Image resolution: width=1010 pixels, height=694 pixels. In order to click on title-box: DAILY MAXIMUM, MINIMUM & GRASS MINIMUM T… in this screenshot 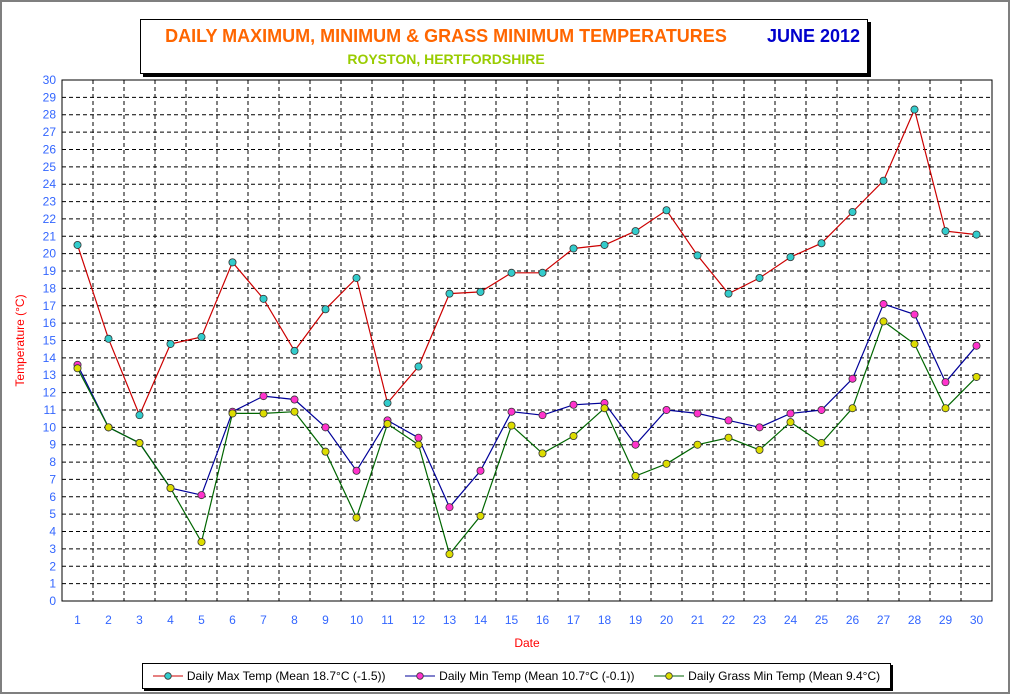, I will do `click(504, 46)`.